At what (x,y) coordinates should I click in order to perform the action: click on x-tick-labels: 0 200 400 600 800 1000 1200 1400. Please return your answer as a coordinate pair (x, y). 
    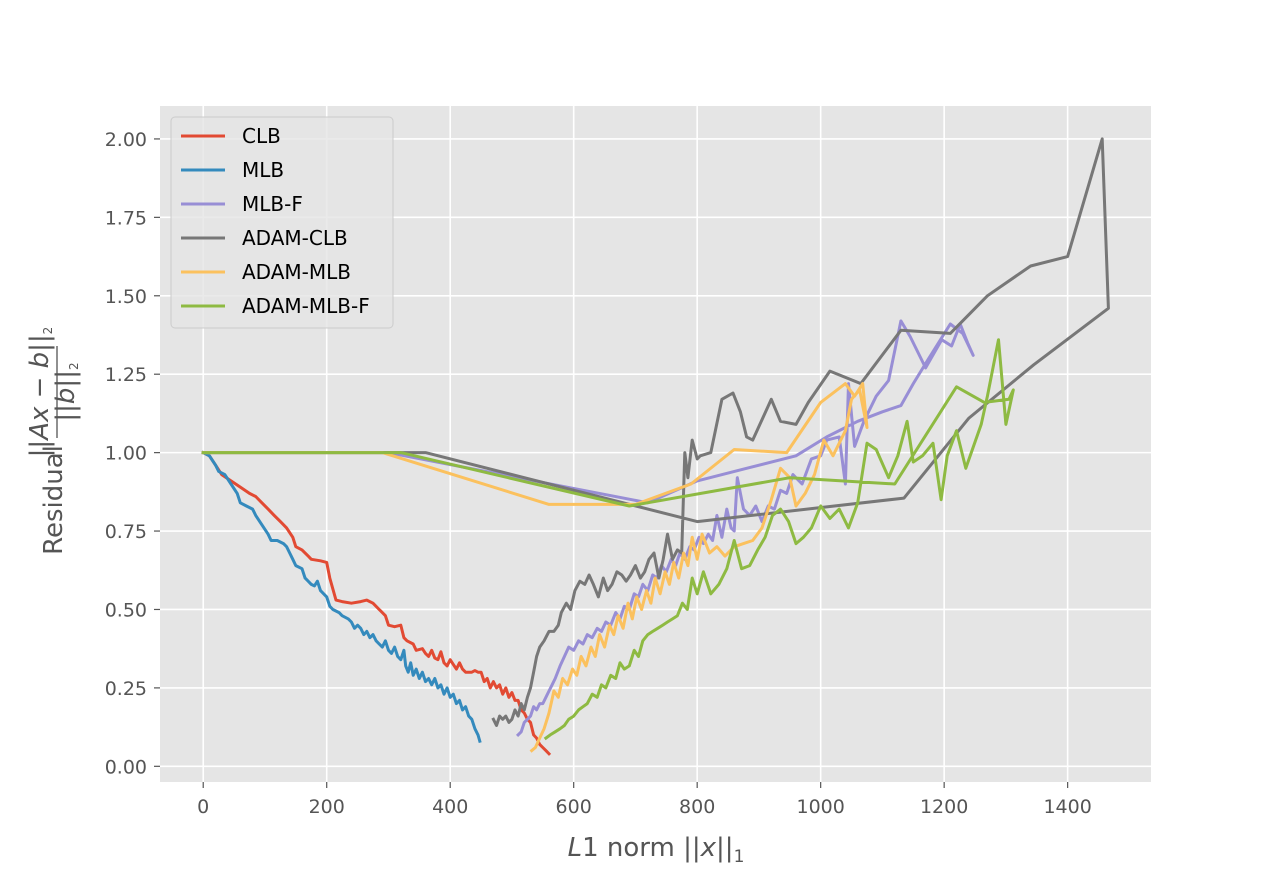
    Looking at the image, I should click on (644, 800).